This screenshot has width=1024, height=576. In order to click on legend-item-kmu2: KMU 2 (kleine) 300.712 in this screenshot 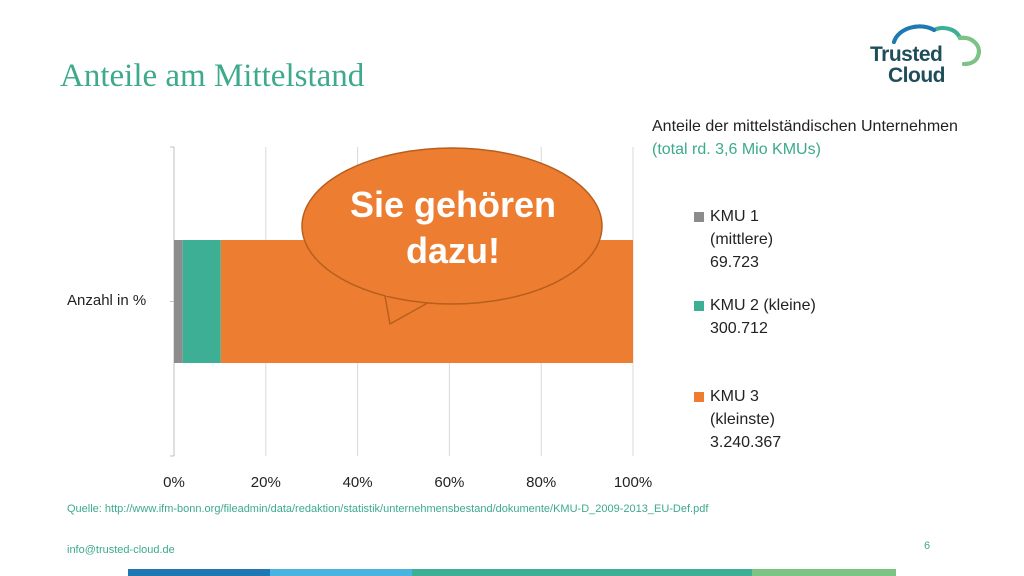, I will do `click(755, 317)`.